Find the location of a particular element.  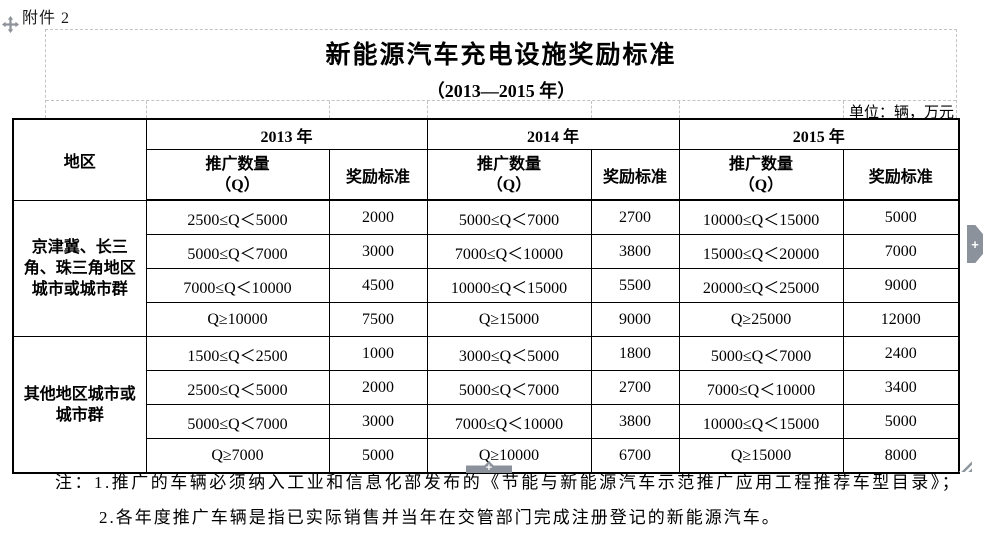

attachment-label: 附件 2 is located at coordinates (46, 18).